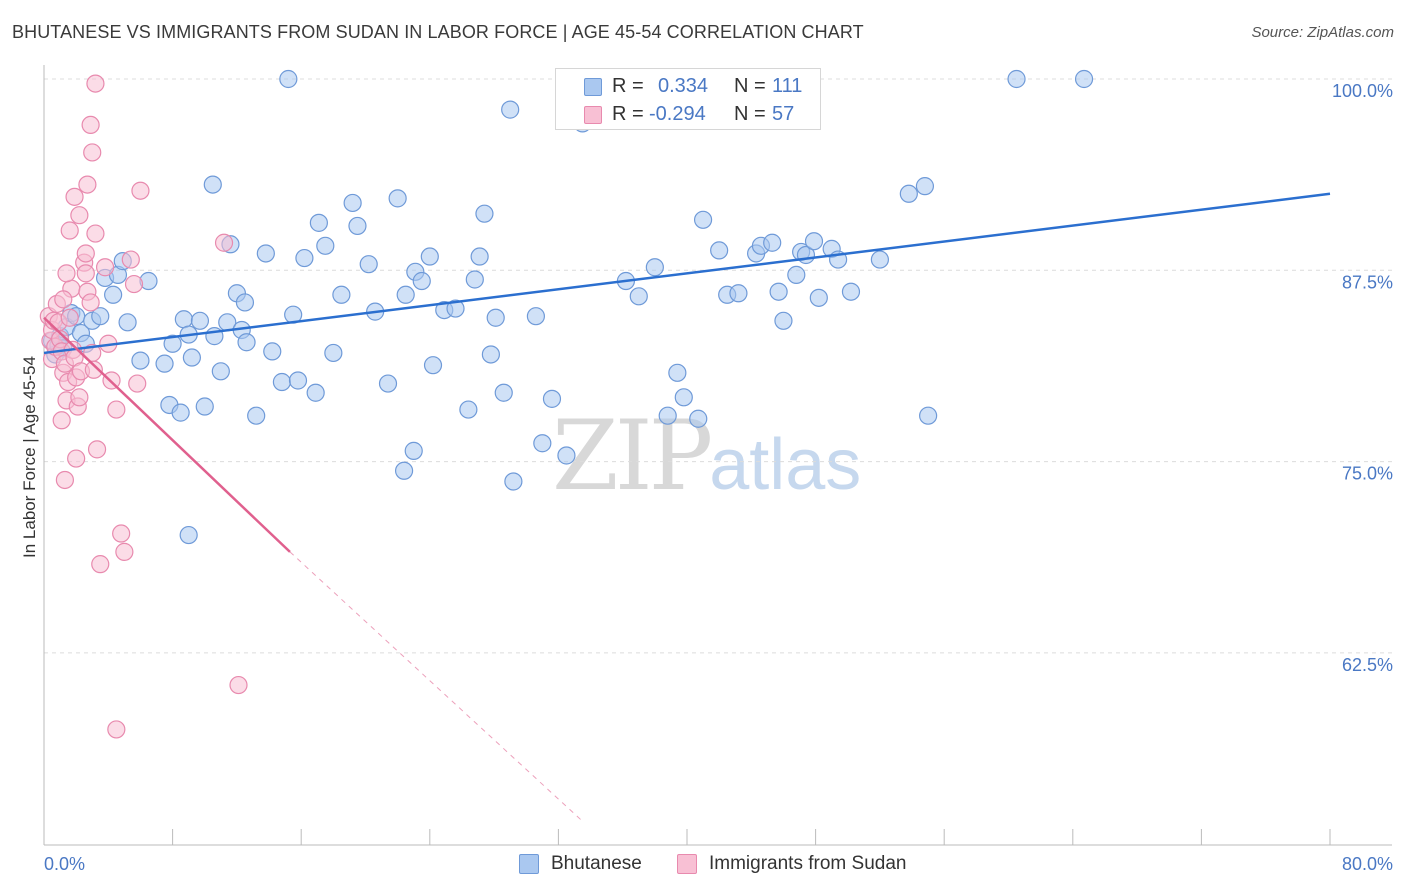 The image size is (1406, 892). Describe the element at coordinates (593, 87) in the screenshot. I see `legend-swatch-blue` at that location.